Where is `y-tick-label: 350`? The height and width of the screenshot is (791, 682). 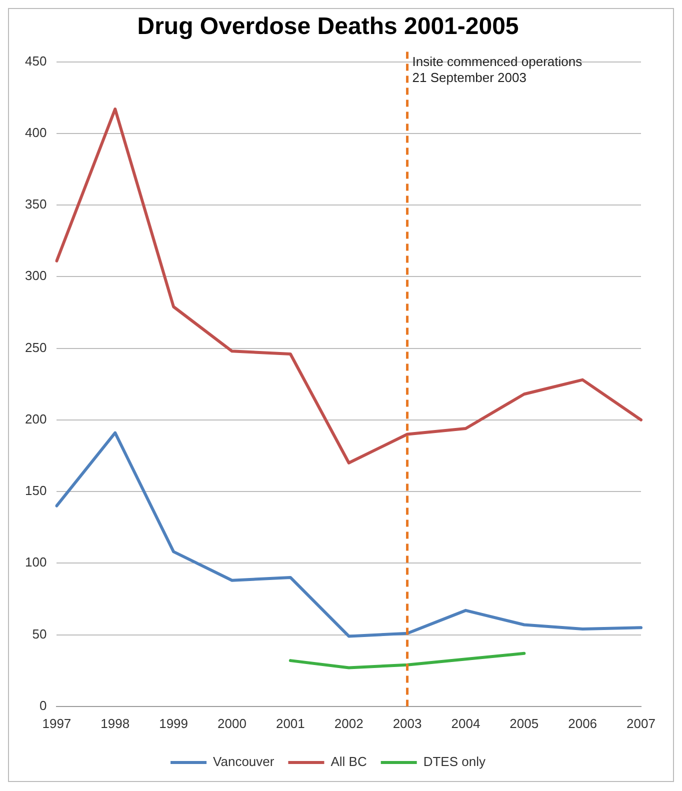
y-tick-label: 350 is located at coordinates (35, 204).